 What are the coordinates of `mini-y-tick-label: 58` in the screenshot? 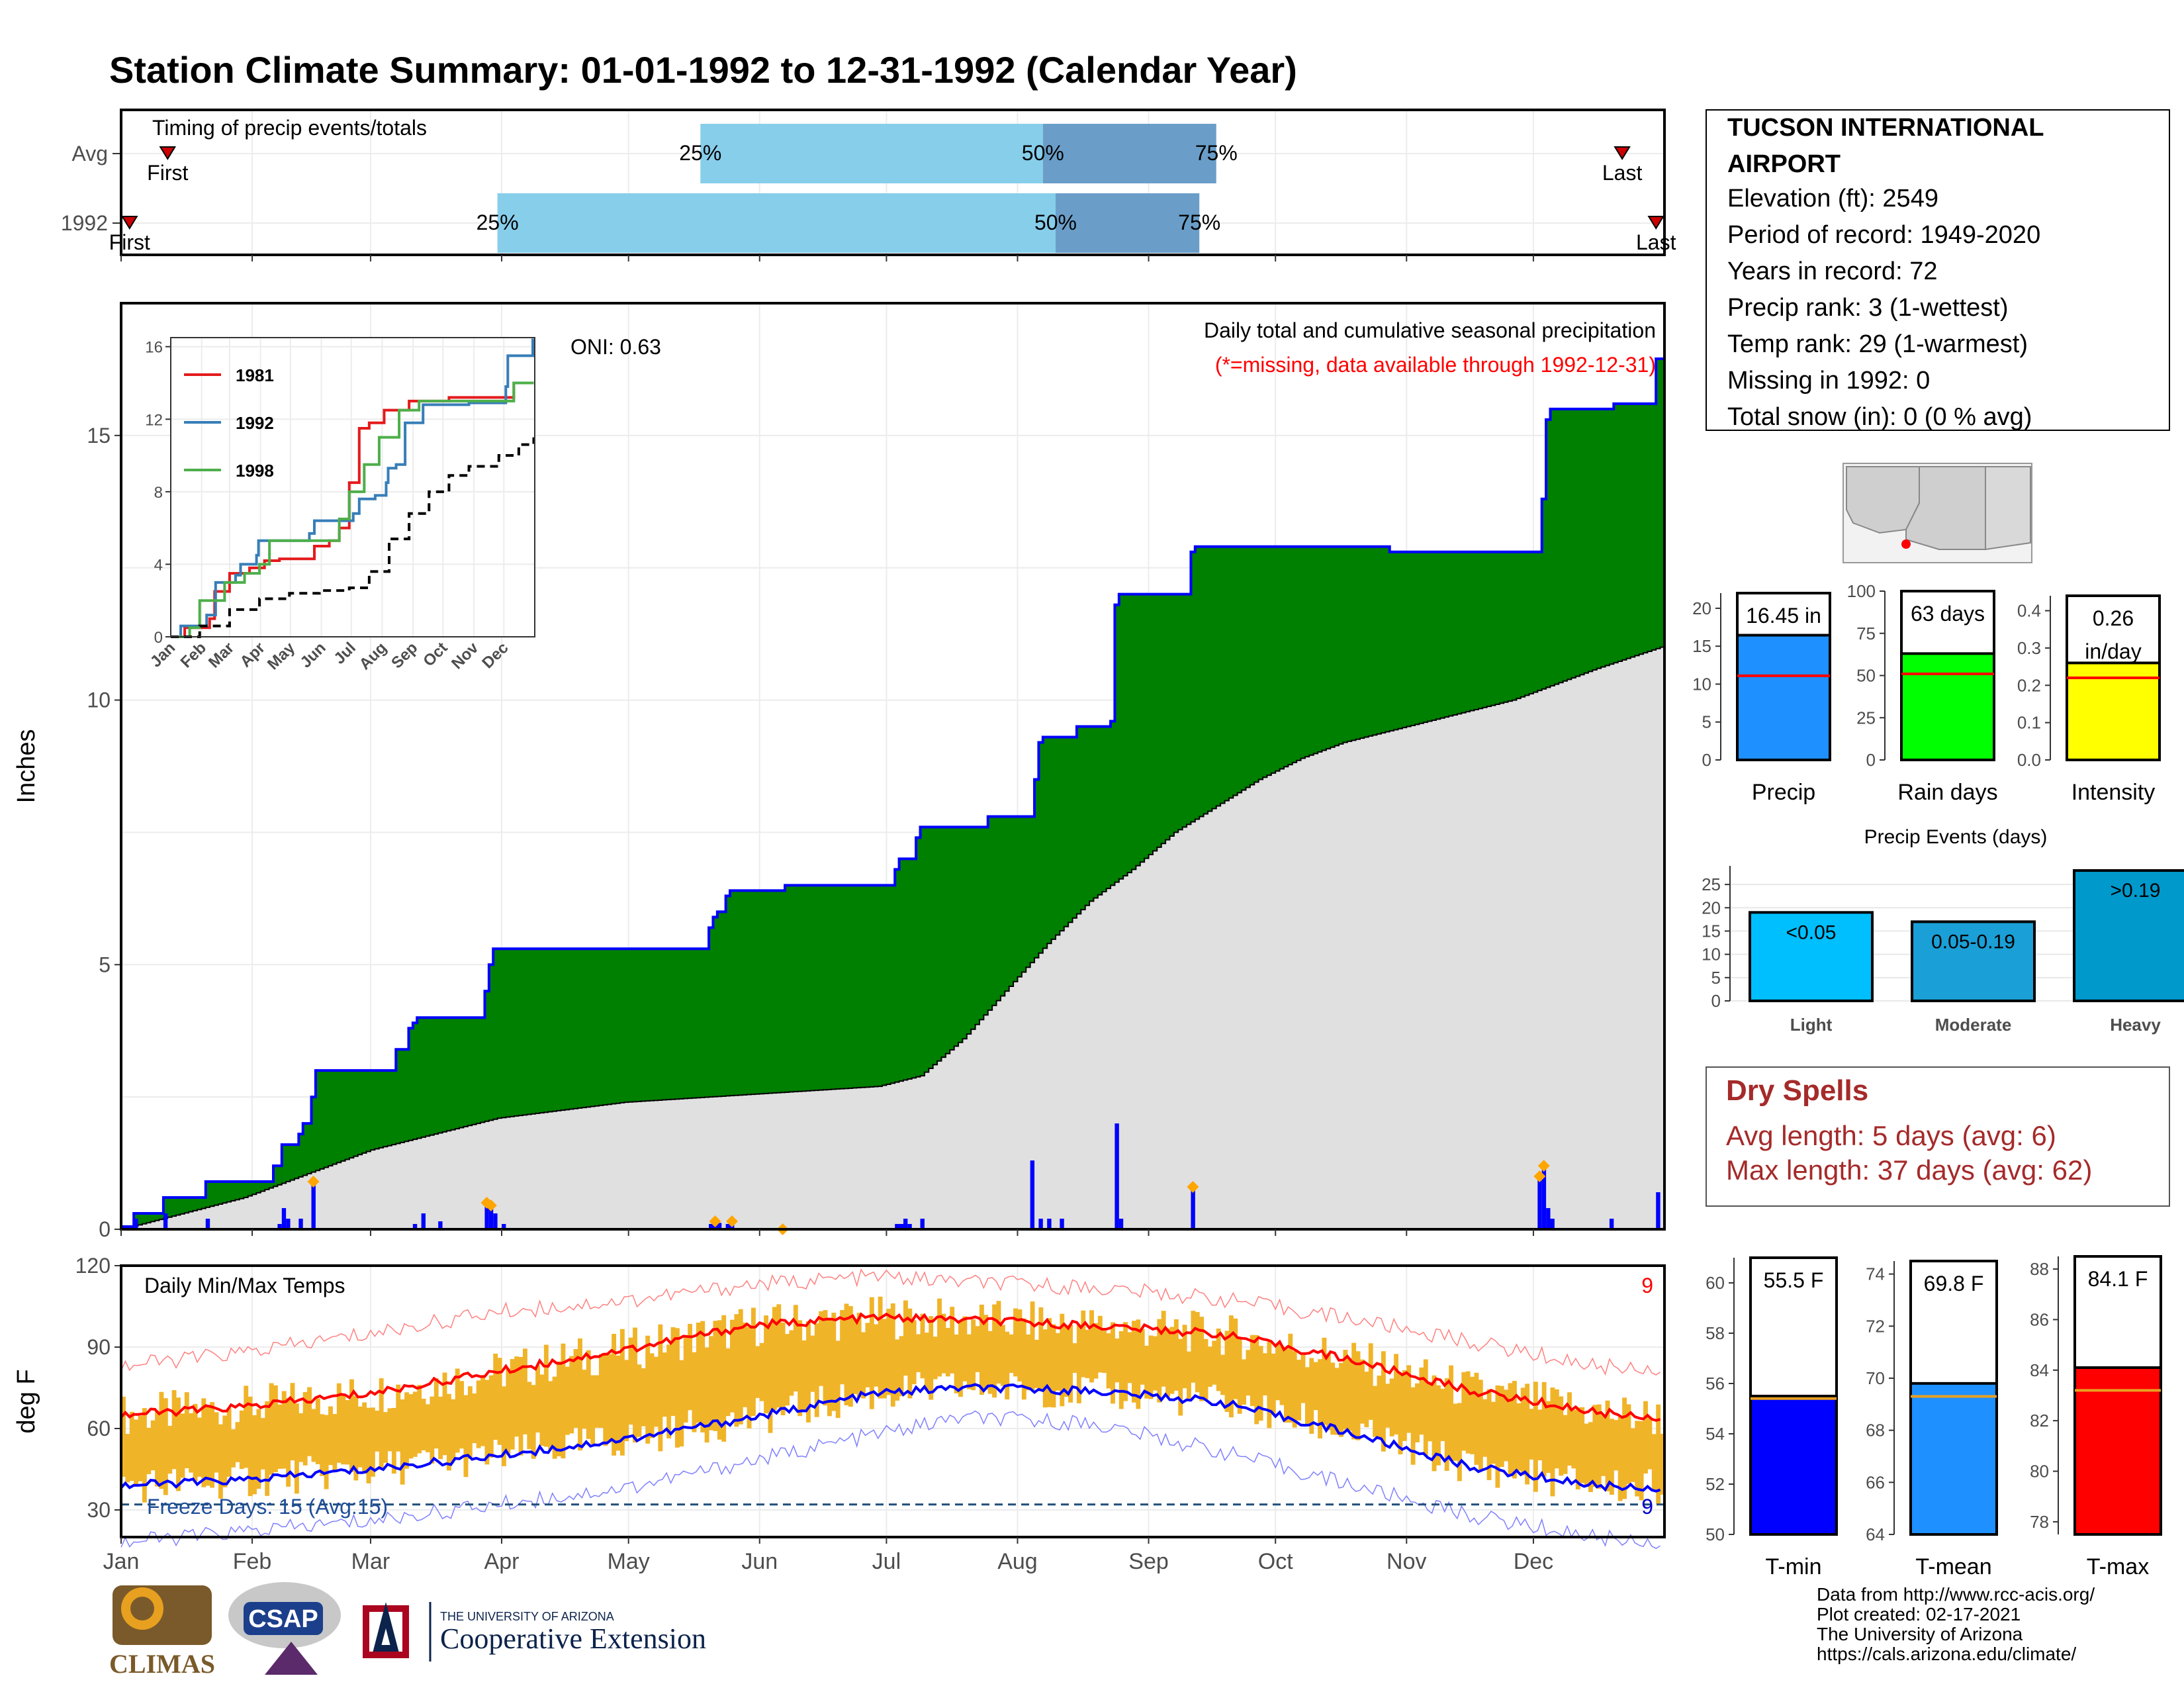 It's located at (1715, 1333).